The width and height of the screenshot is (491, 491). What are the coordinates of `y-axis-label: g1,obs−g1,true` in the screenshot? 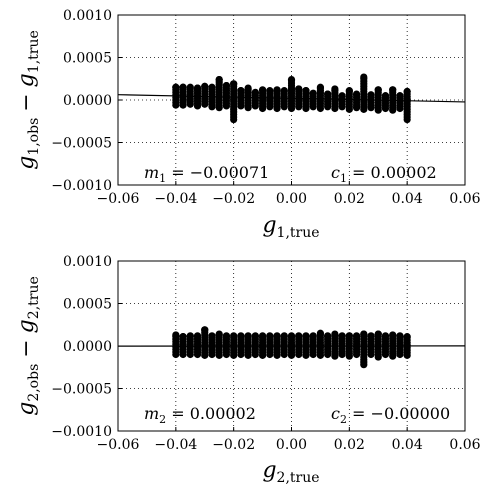 It's located at (28, 100).